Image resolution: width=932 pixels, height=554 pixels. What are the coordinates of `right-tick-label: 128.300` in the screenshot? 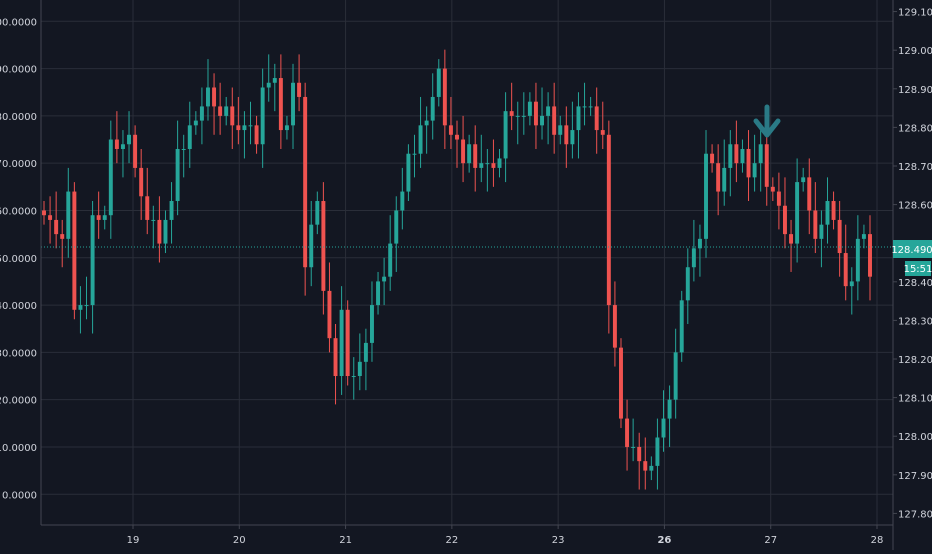 It's located at (915, 321).